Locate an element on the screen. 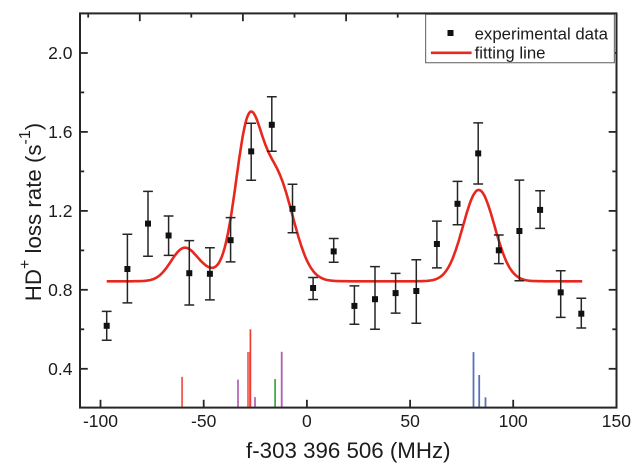 This screenshot has width=642, height=472. svg-text: 0.8 is located at coordinates (60, 290).